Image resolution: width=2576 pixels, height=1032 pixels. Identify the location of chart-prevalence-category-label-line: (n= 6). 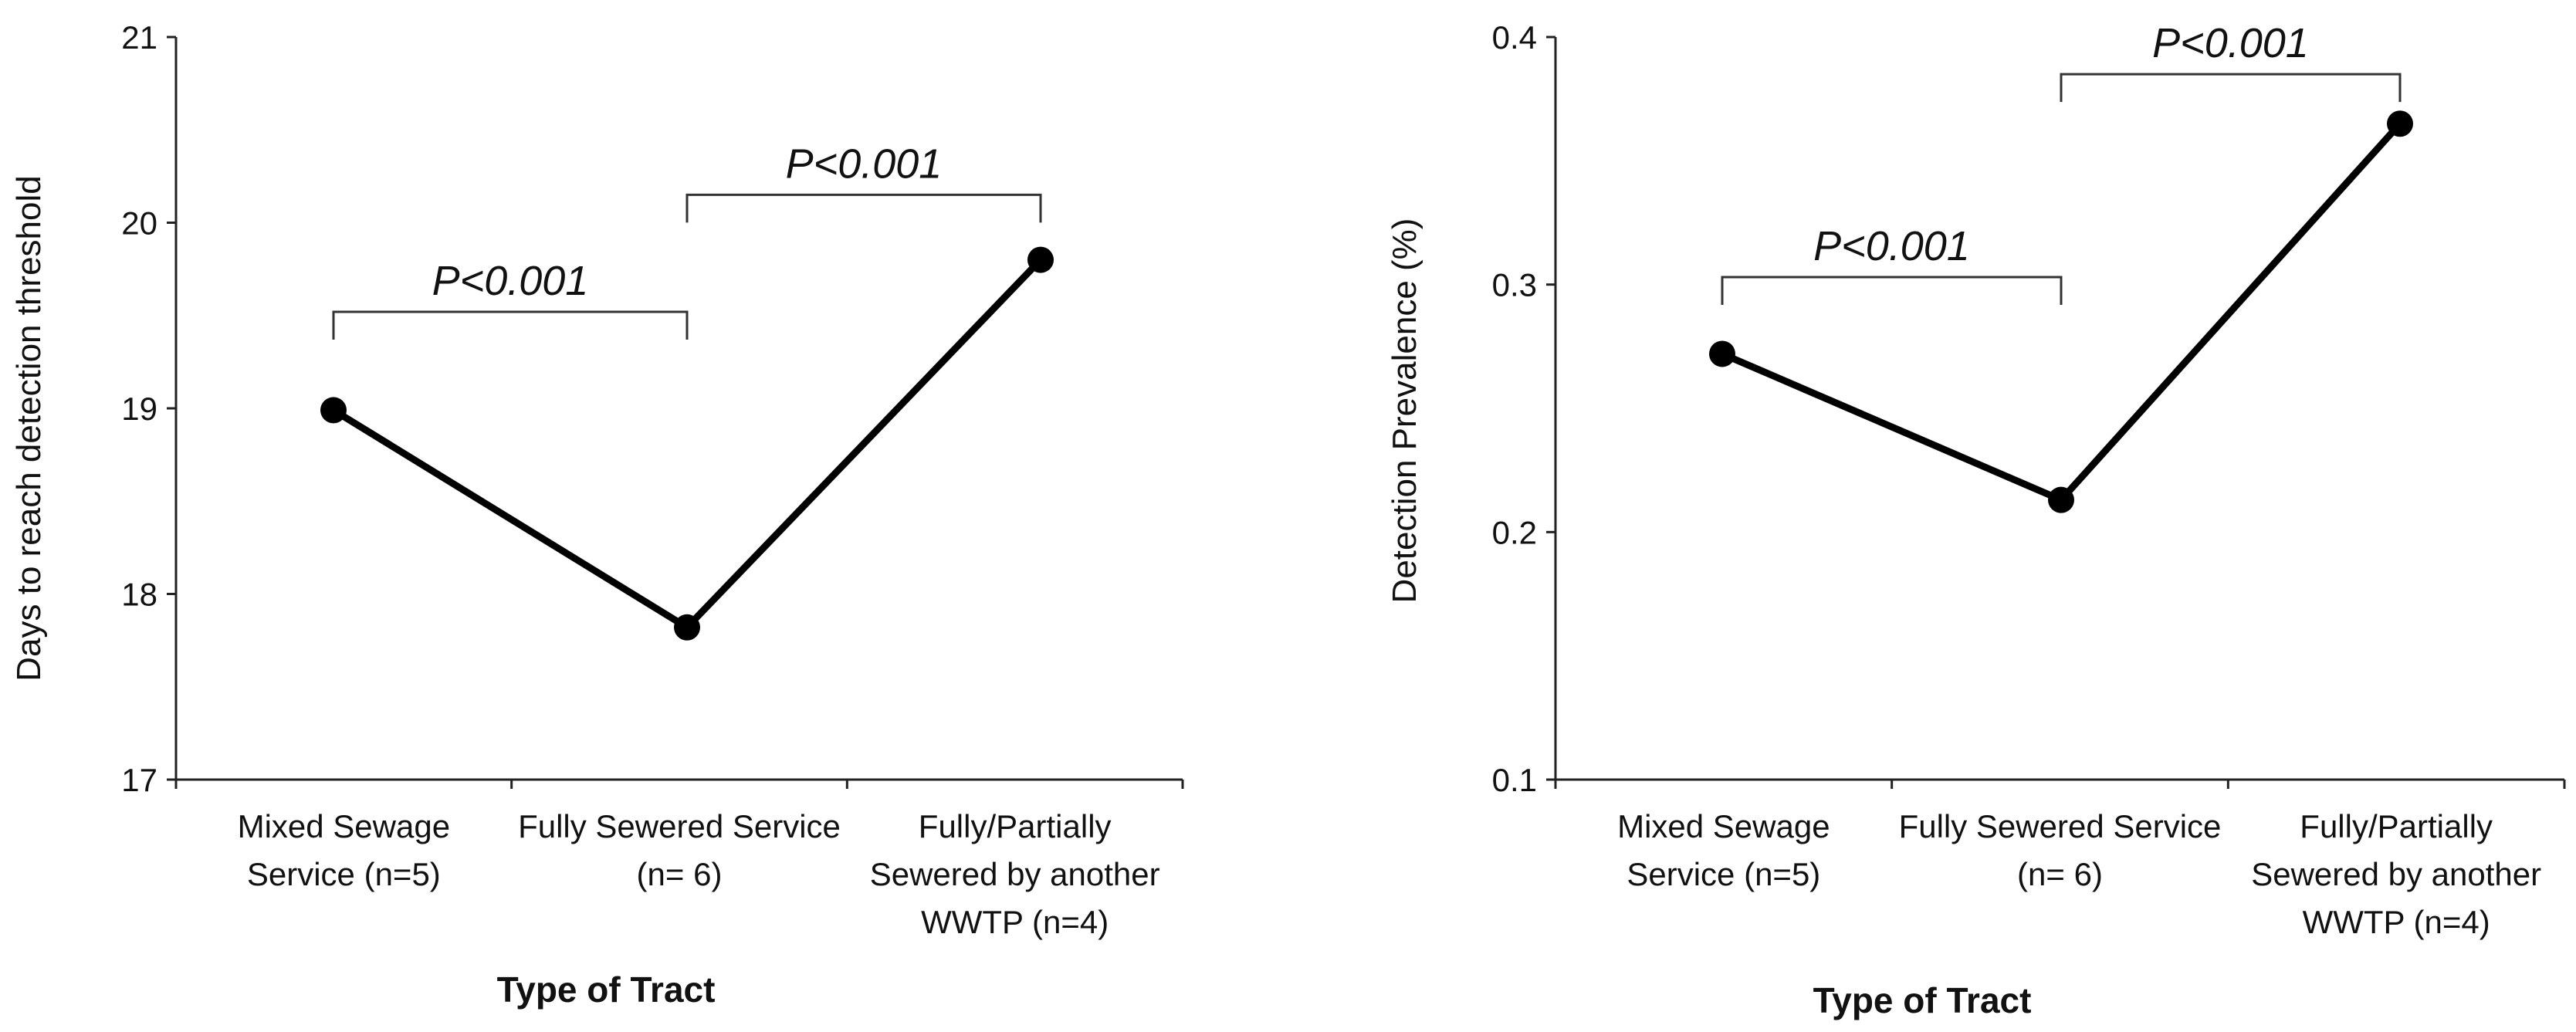
(2060, 874).